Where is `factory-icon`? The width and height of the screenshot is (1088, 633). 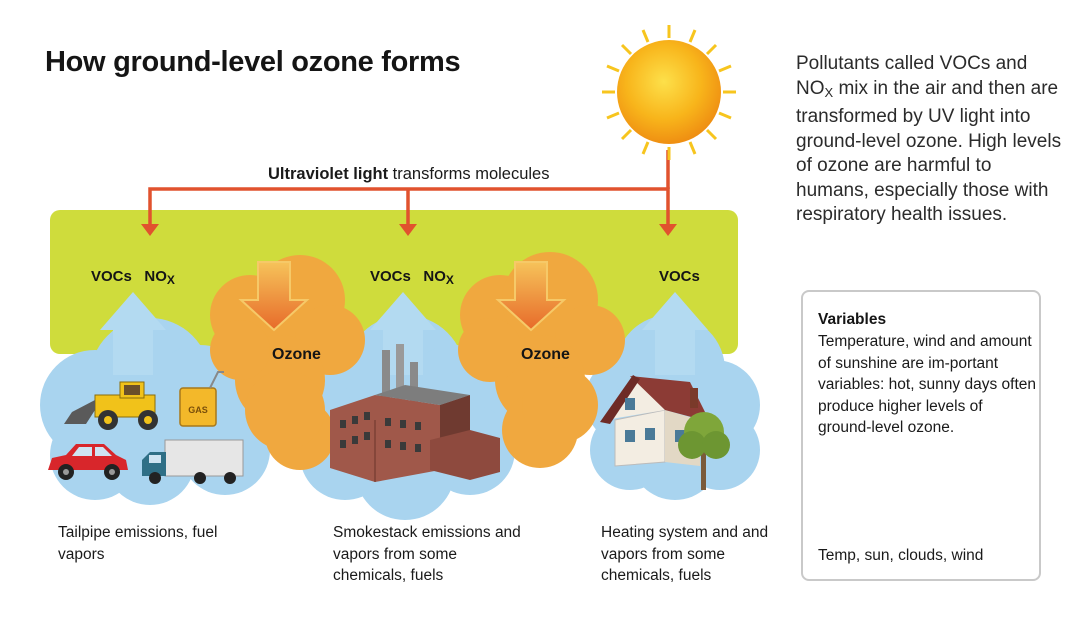
factory-icon is located at coordinates (415, 413).